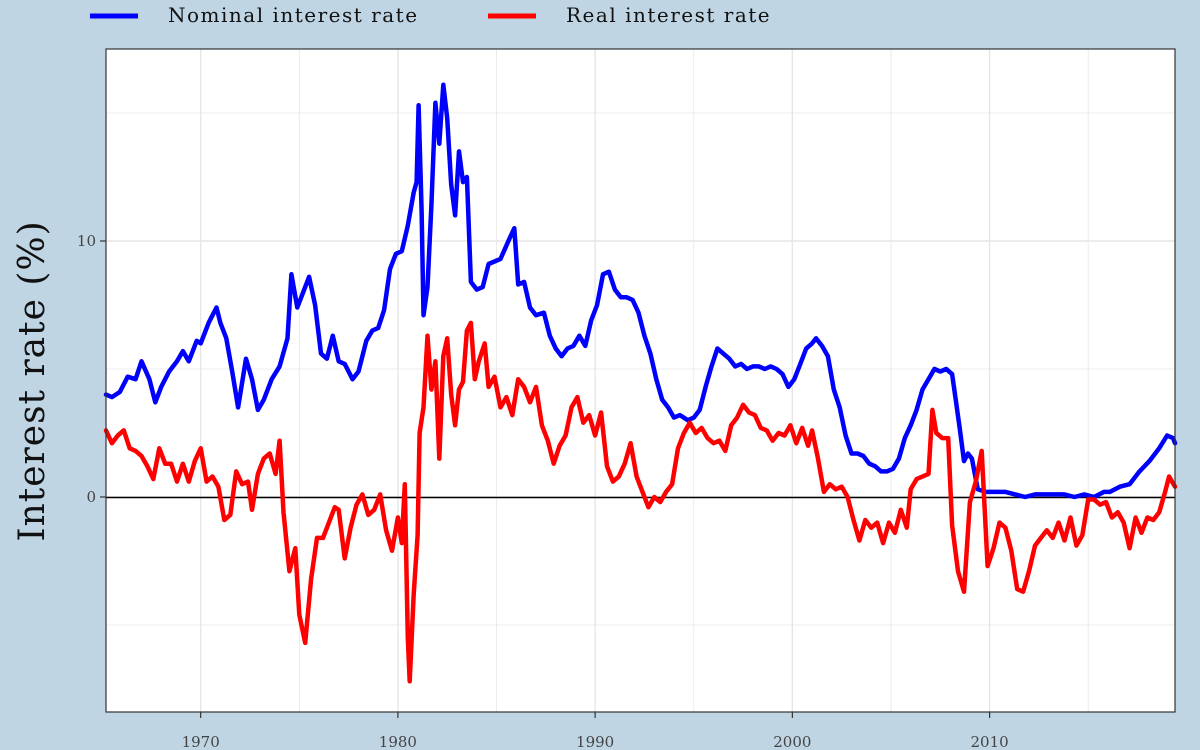  I want to click on legend: Nominal interest rate Real interest rate, so click(430, 15).